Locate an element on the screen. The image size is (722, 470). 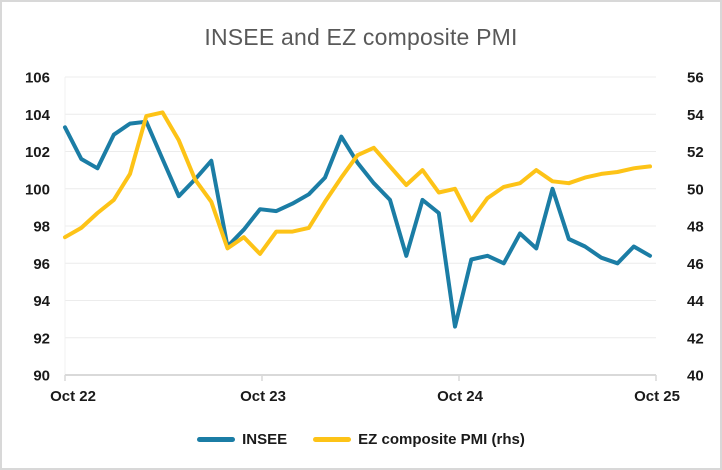
legend: INSEE EZ composite PMI (rhs) is located at coordinates (361, 439).